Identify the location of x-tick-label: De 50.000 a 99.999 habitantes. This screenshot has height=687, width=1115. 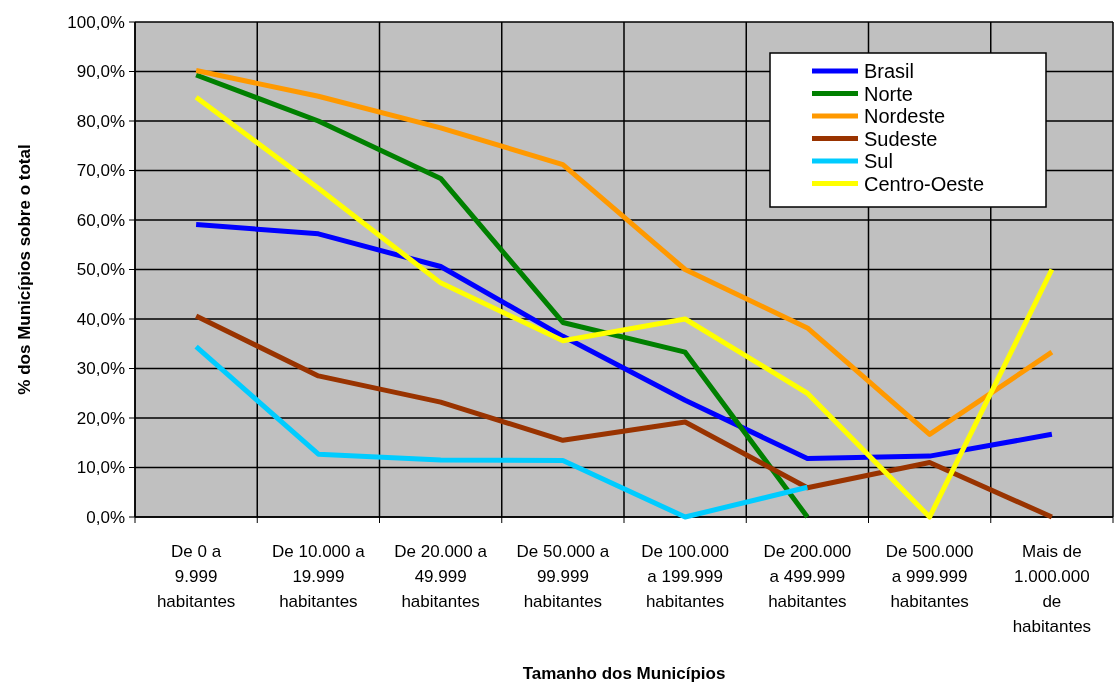
(563, 576).